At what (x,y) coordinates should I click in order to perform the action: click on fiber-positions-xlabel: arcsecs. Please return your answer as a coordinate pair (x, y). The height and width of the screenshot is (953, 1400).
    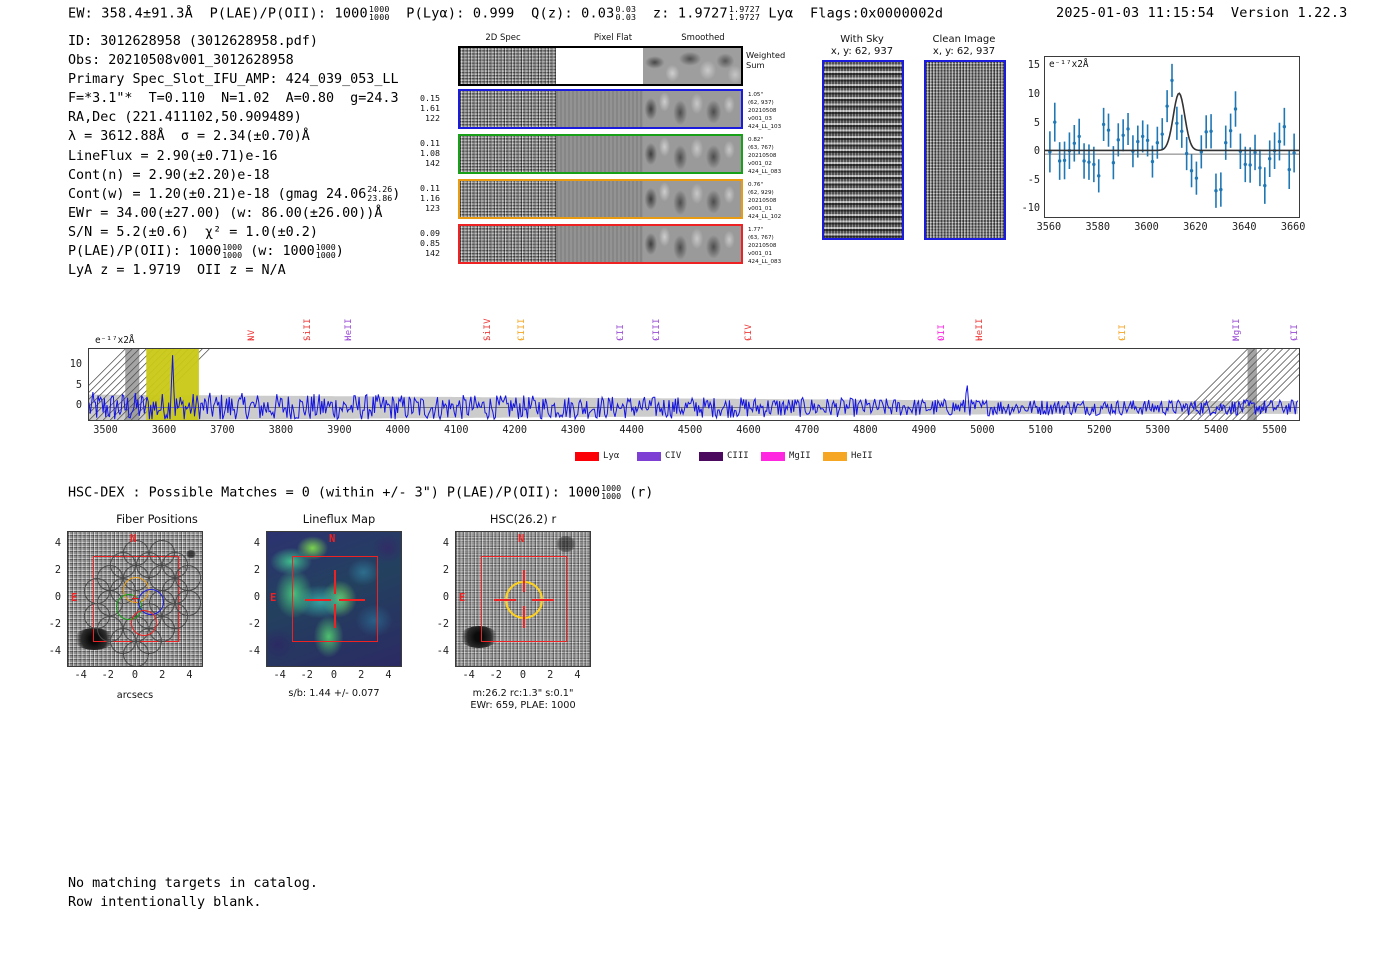
    Looking at the image, I should click on (135, 695).